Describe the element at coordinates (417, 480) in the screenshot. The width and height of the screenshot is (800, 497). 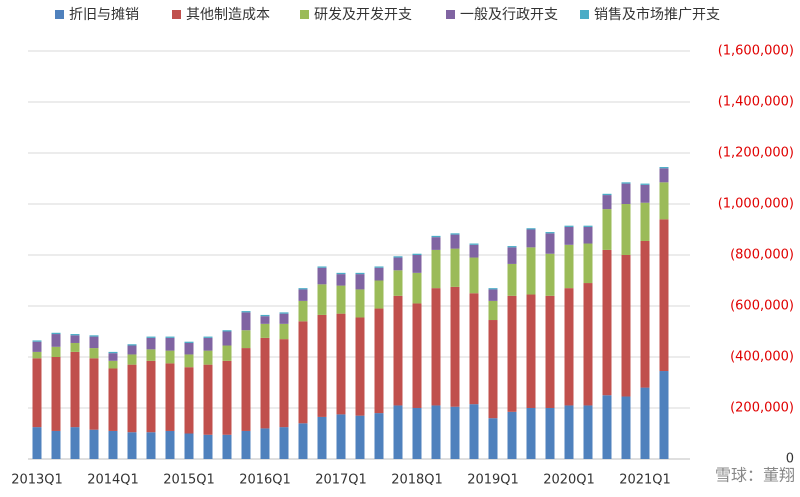
I see `x-tick-label: 2018Q1` at that location.